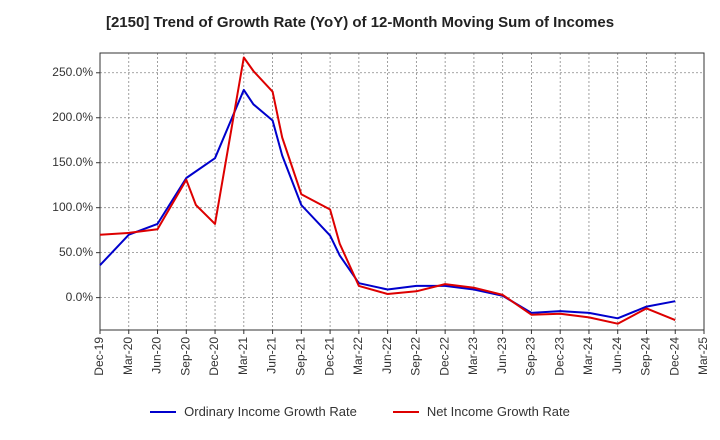  Describe the element at coordinates (646, 356) in the screenshot. I see `x-tick-label: Sep-24` at that location.